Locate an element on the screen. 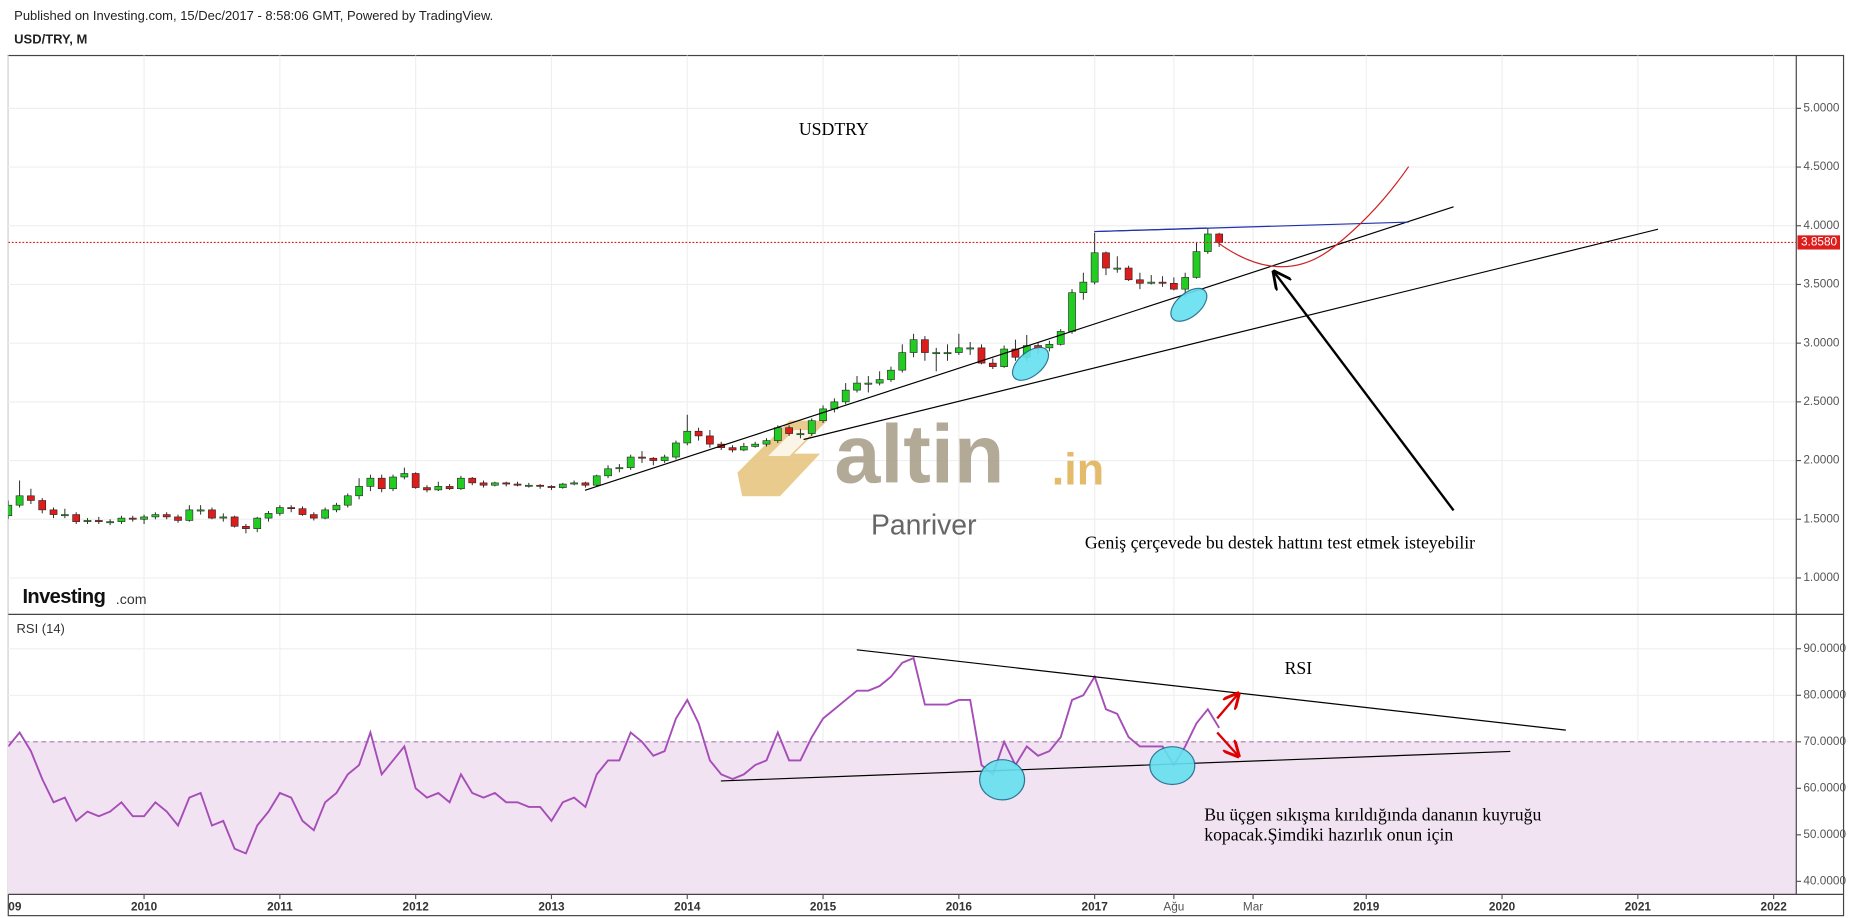  y-tick-label: 3.5000 is located at coordinates (1821, 284).